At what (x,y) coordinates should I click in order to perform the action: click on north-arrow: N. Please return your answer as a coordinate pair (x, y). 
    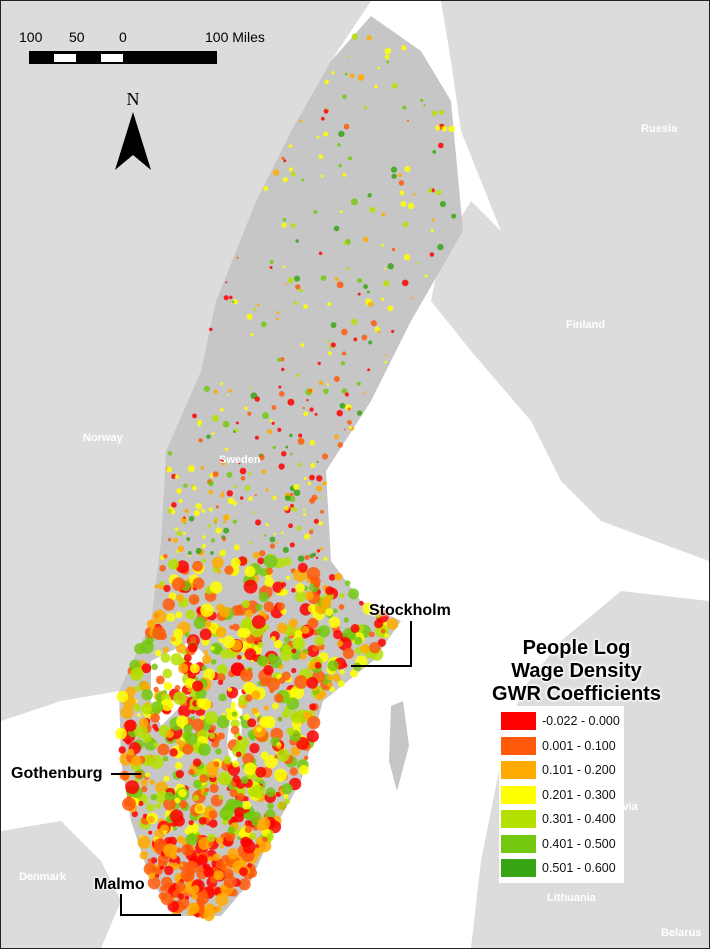
    Looking at the image, I should click on (133, 133).